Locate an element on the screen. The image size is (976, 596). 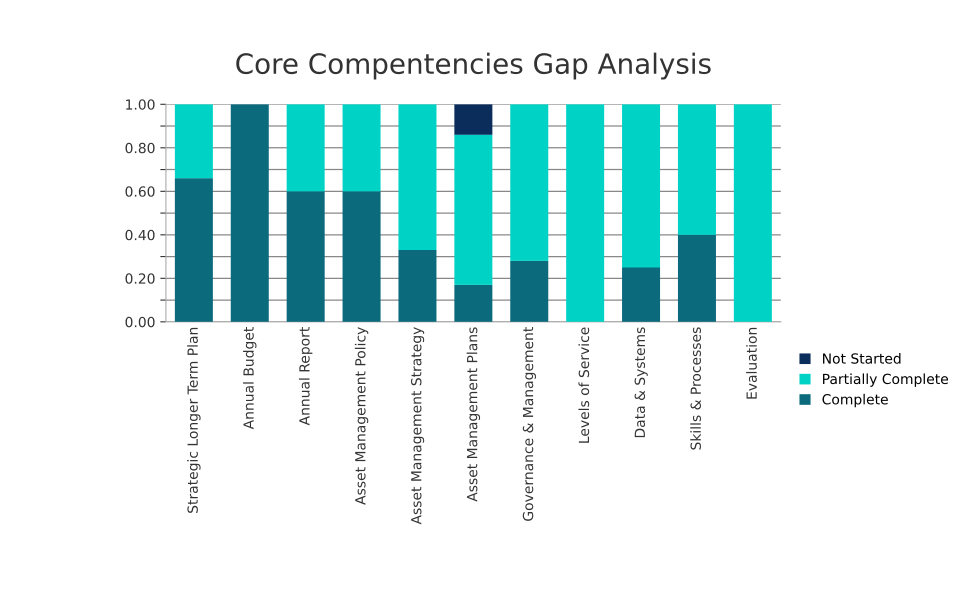
x-tick-label: Skills & Processes is located at coordinates (695, 388).